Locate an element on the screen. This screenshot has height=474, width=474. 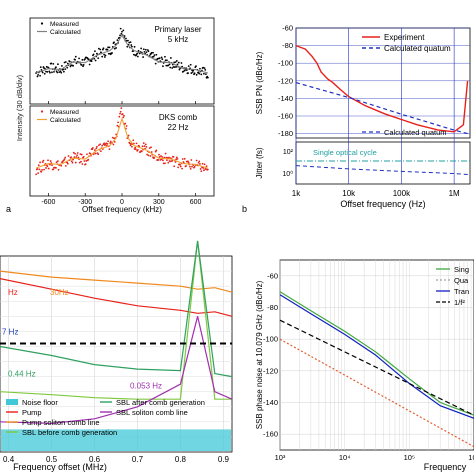
chart-a-x-tick-label: -600 is located at coordinates (48, 202).